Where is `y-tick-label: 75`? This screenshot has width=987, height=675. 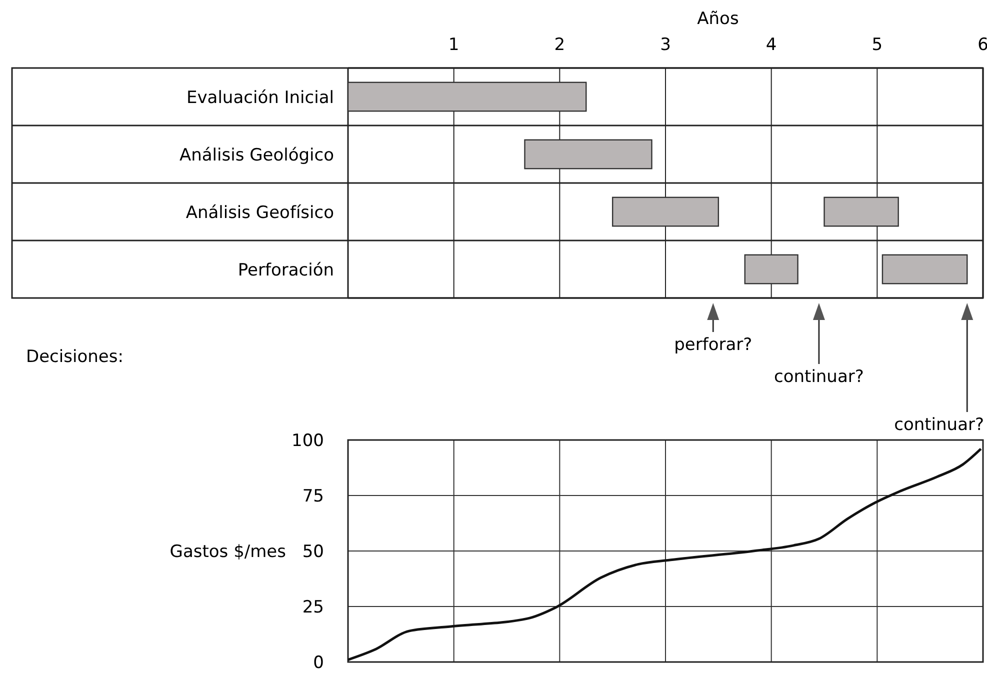
y-tick-label: 75 is located at coordinates (313, 496).